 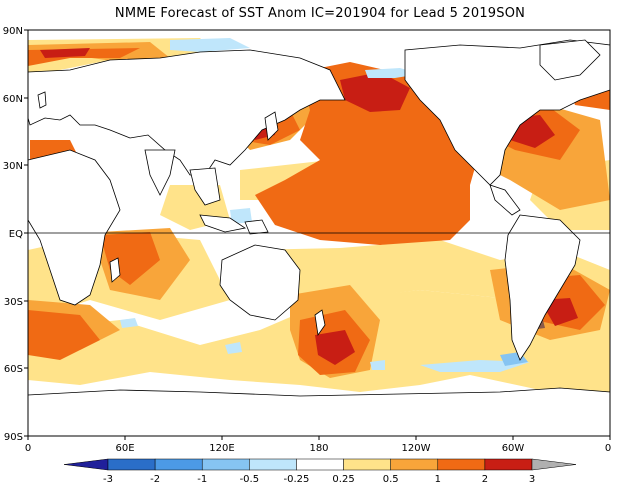 I want to click on lon-label-0: 0, so click(x=28, y=448).